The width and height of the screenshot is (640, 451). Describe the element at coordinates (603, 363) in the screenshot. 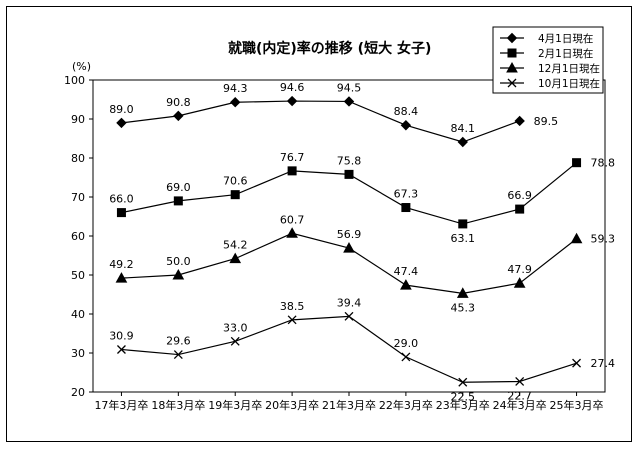

I see `data-label: 27.4` at that location.